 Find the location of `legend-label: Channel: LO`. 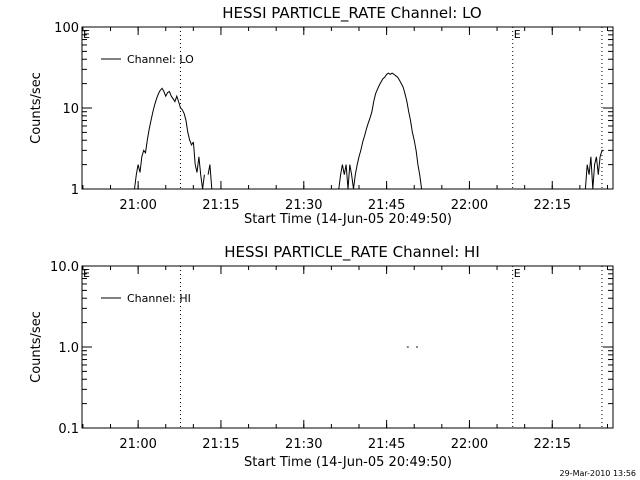

legend-label: Channel: LO is located at coordinates (160, 59).